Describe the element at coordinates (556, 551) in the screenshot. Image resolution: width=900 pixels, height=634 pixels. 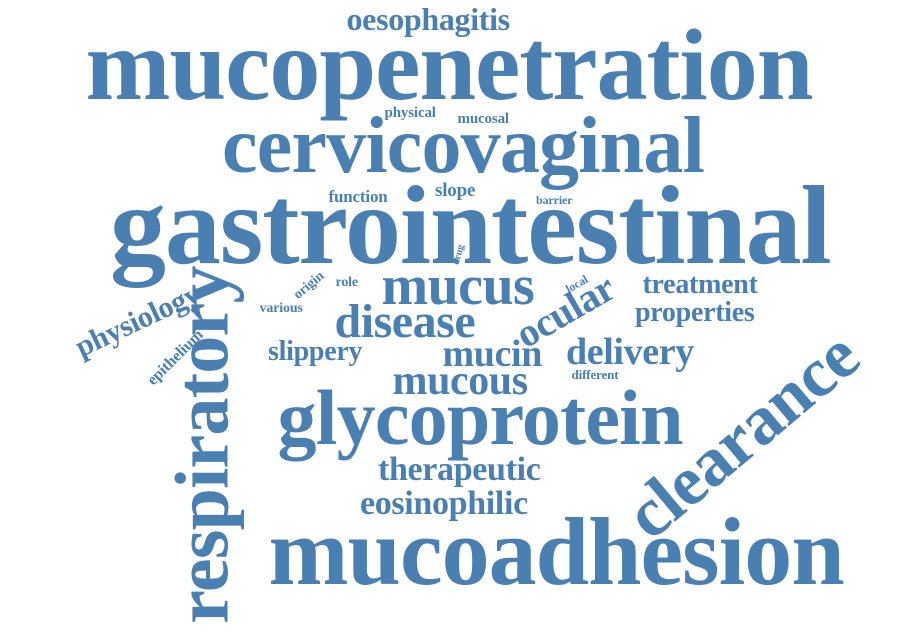
I see `word-mucoadhesion: mucoadhesion` at that location.